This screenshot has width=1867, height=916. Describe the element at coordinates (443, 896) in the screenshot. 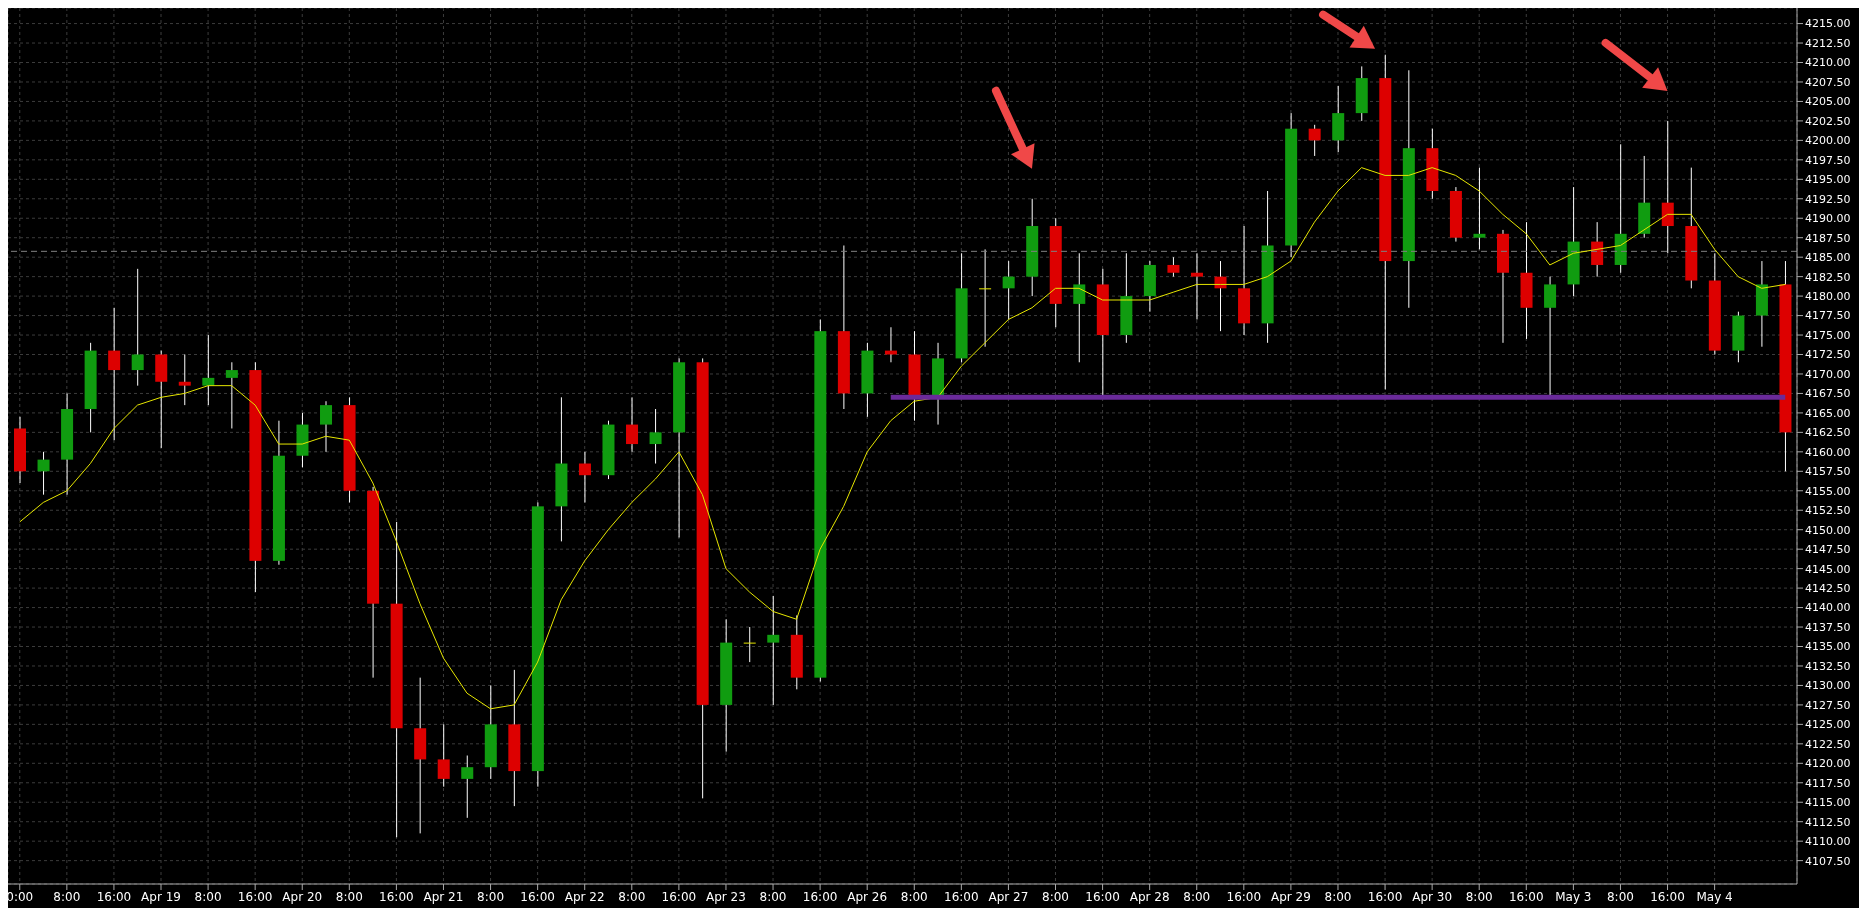

I see `x-tick-label: Apr 21` at that location.